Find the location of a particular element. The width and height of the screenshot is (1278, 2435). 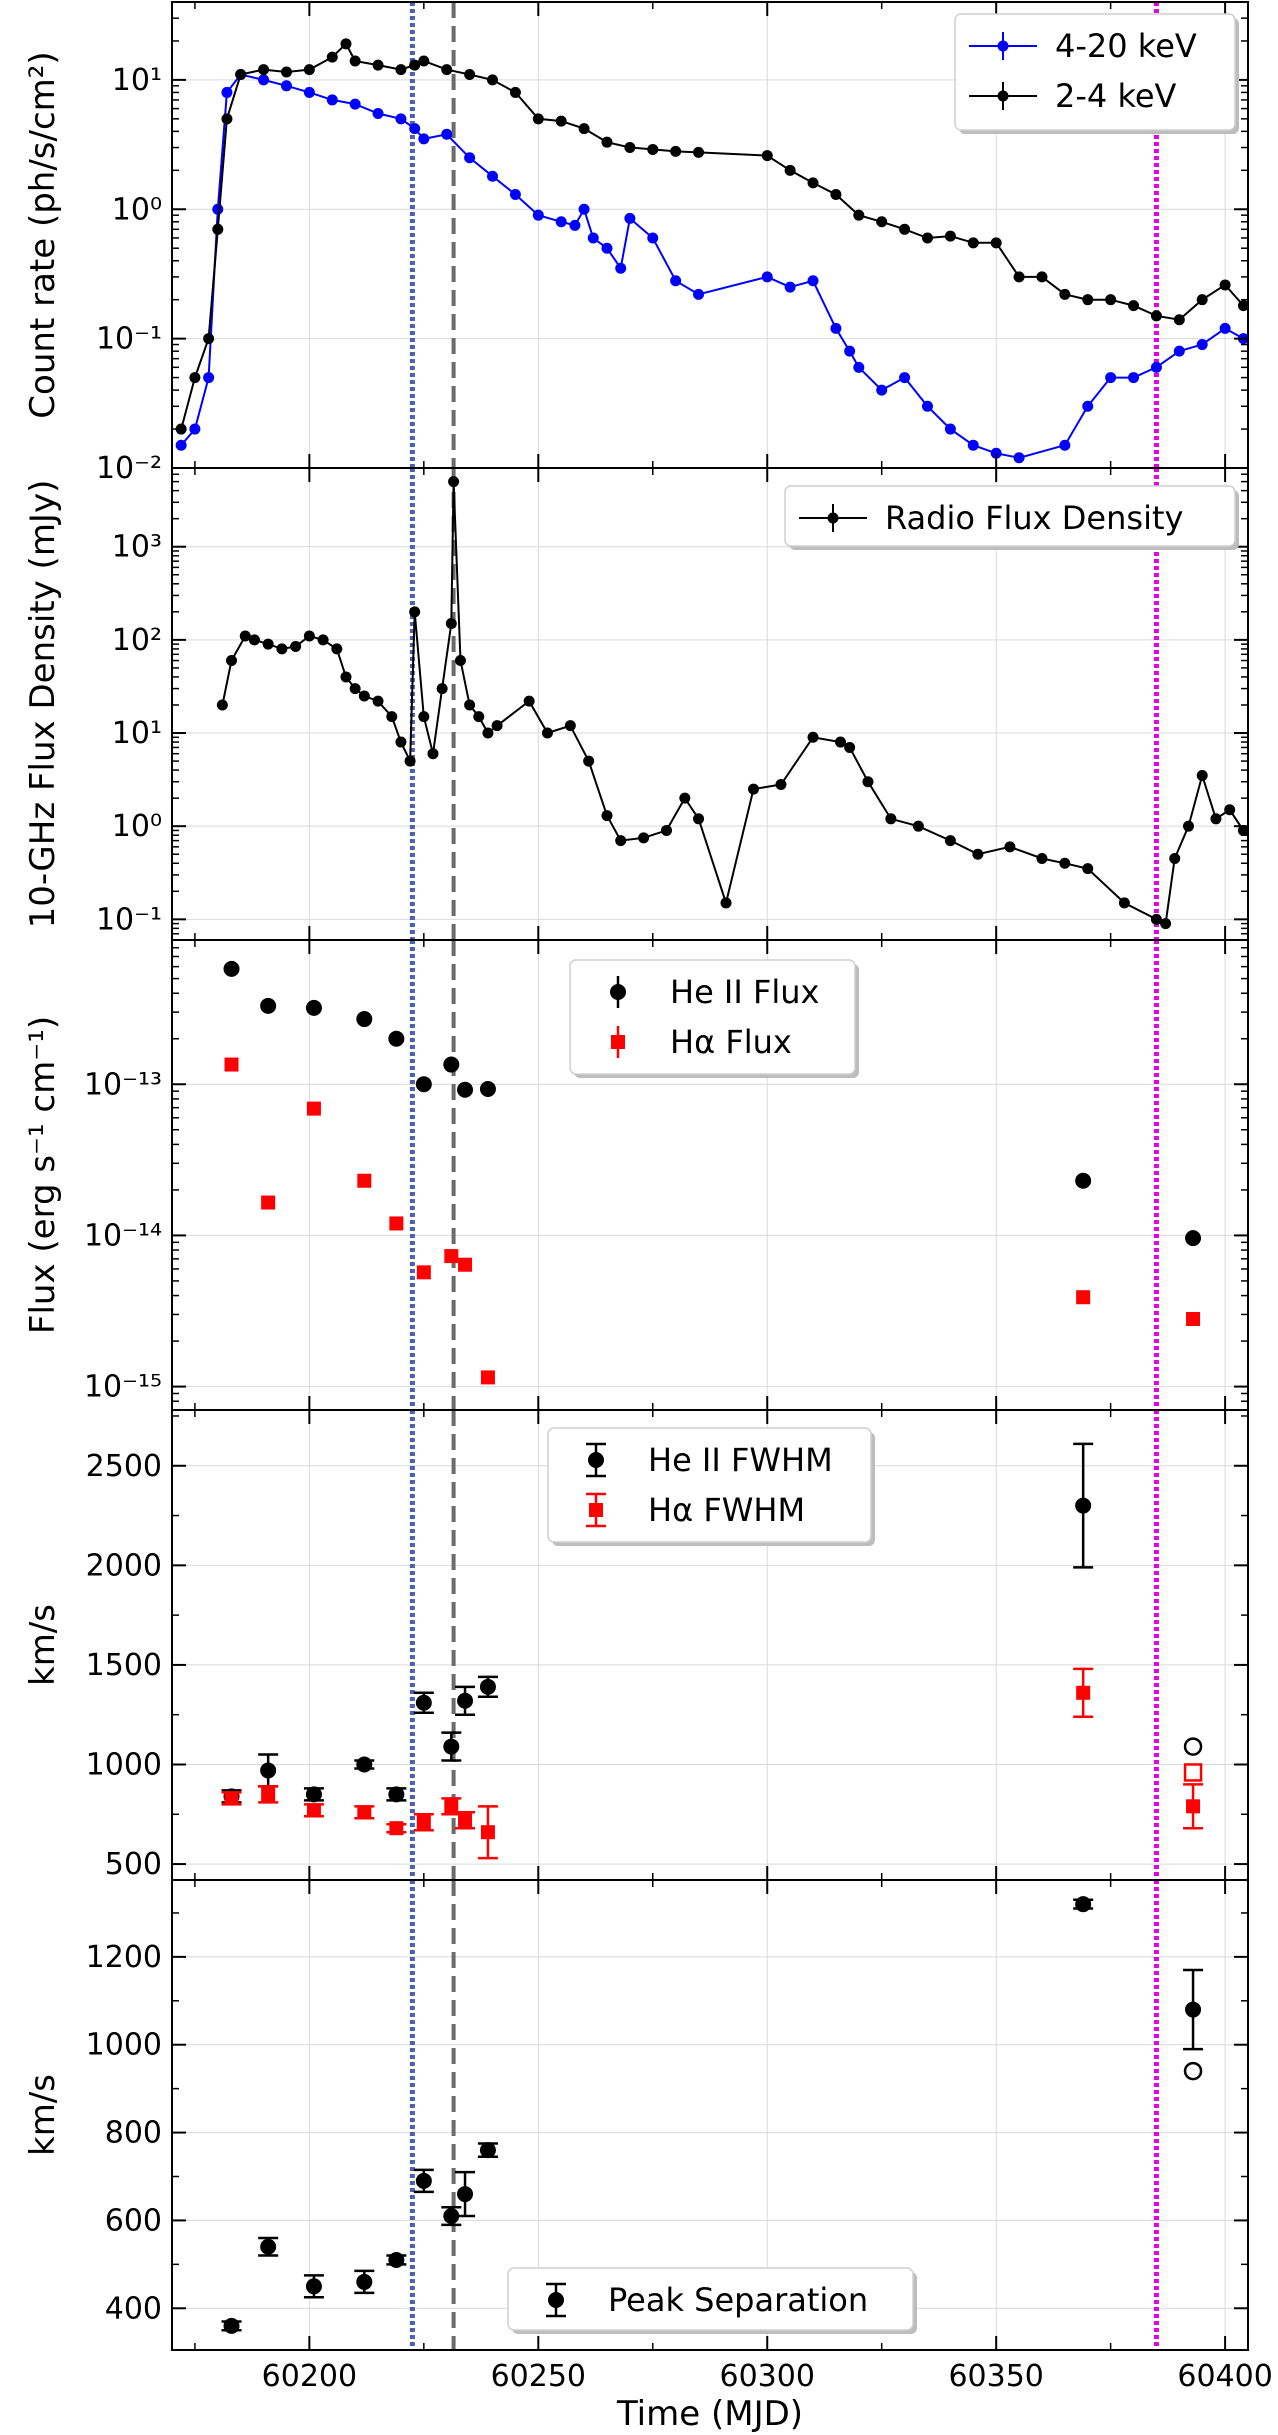

y-tick-label: 10⁻² is located at coordinates (129, 468).